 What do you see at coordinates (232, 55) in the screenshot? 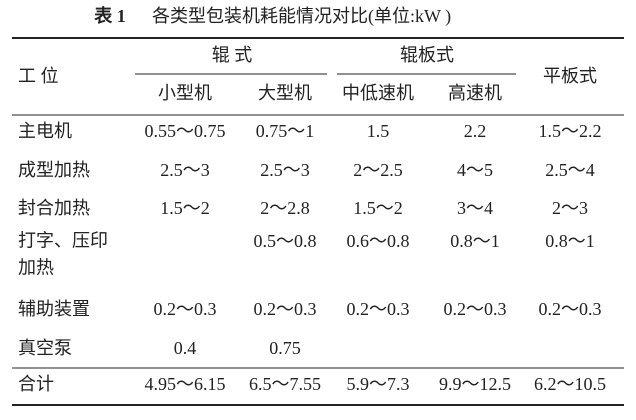
I see `group-header: 辊 式` at bounding box center [232, 55].